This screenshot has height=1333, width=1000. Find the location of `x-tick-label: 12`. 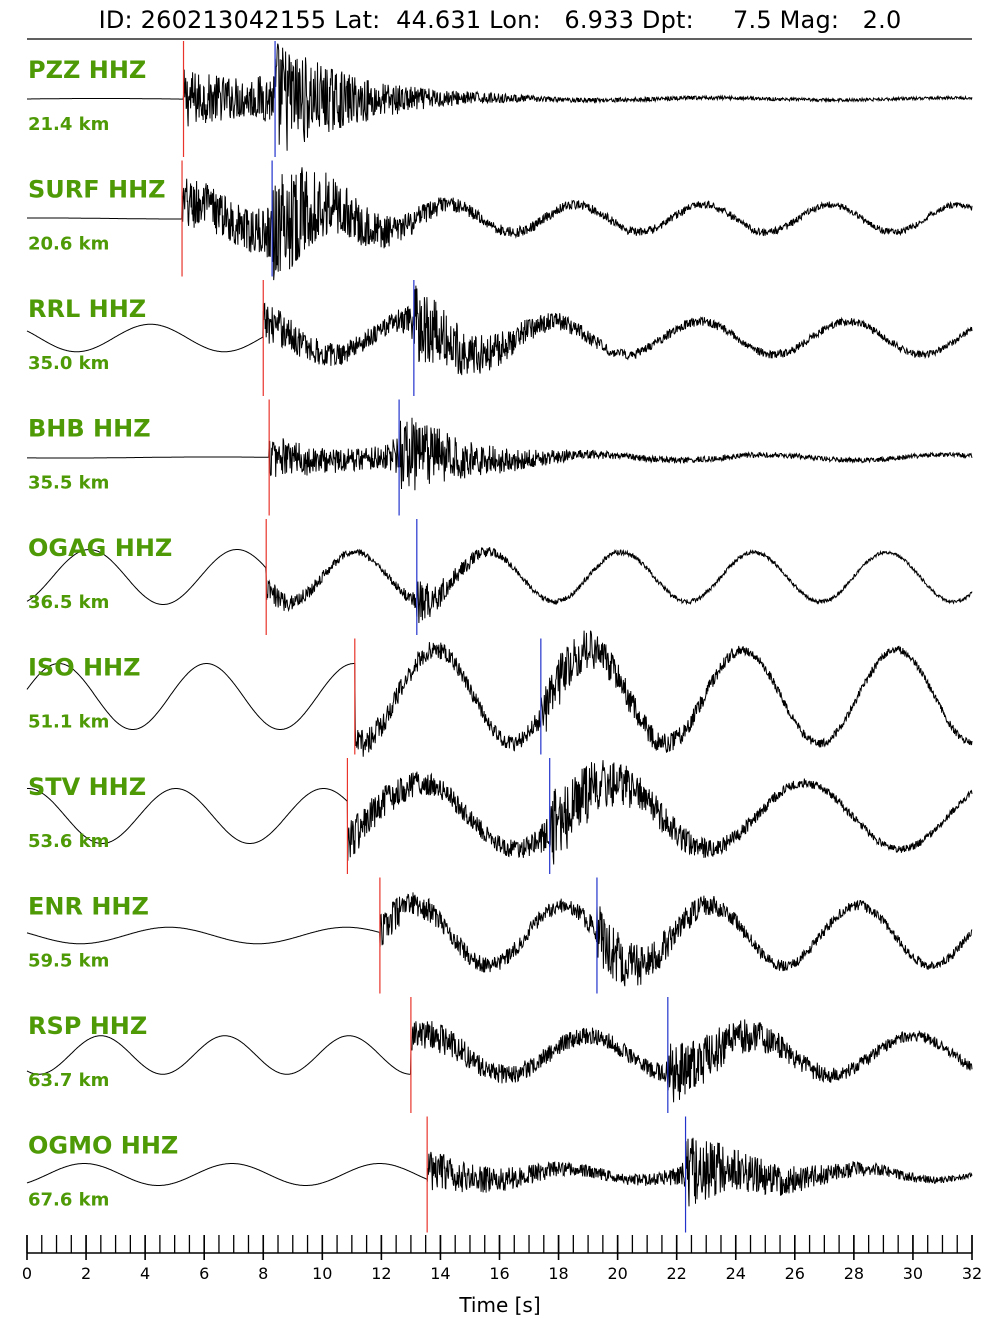

x-tick-label: 12 is located at coordinates (381, 1273).